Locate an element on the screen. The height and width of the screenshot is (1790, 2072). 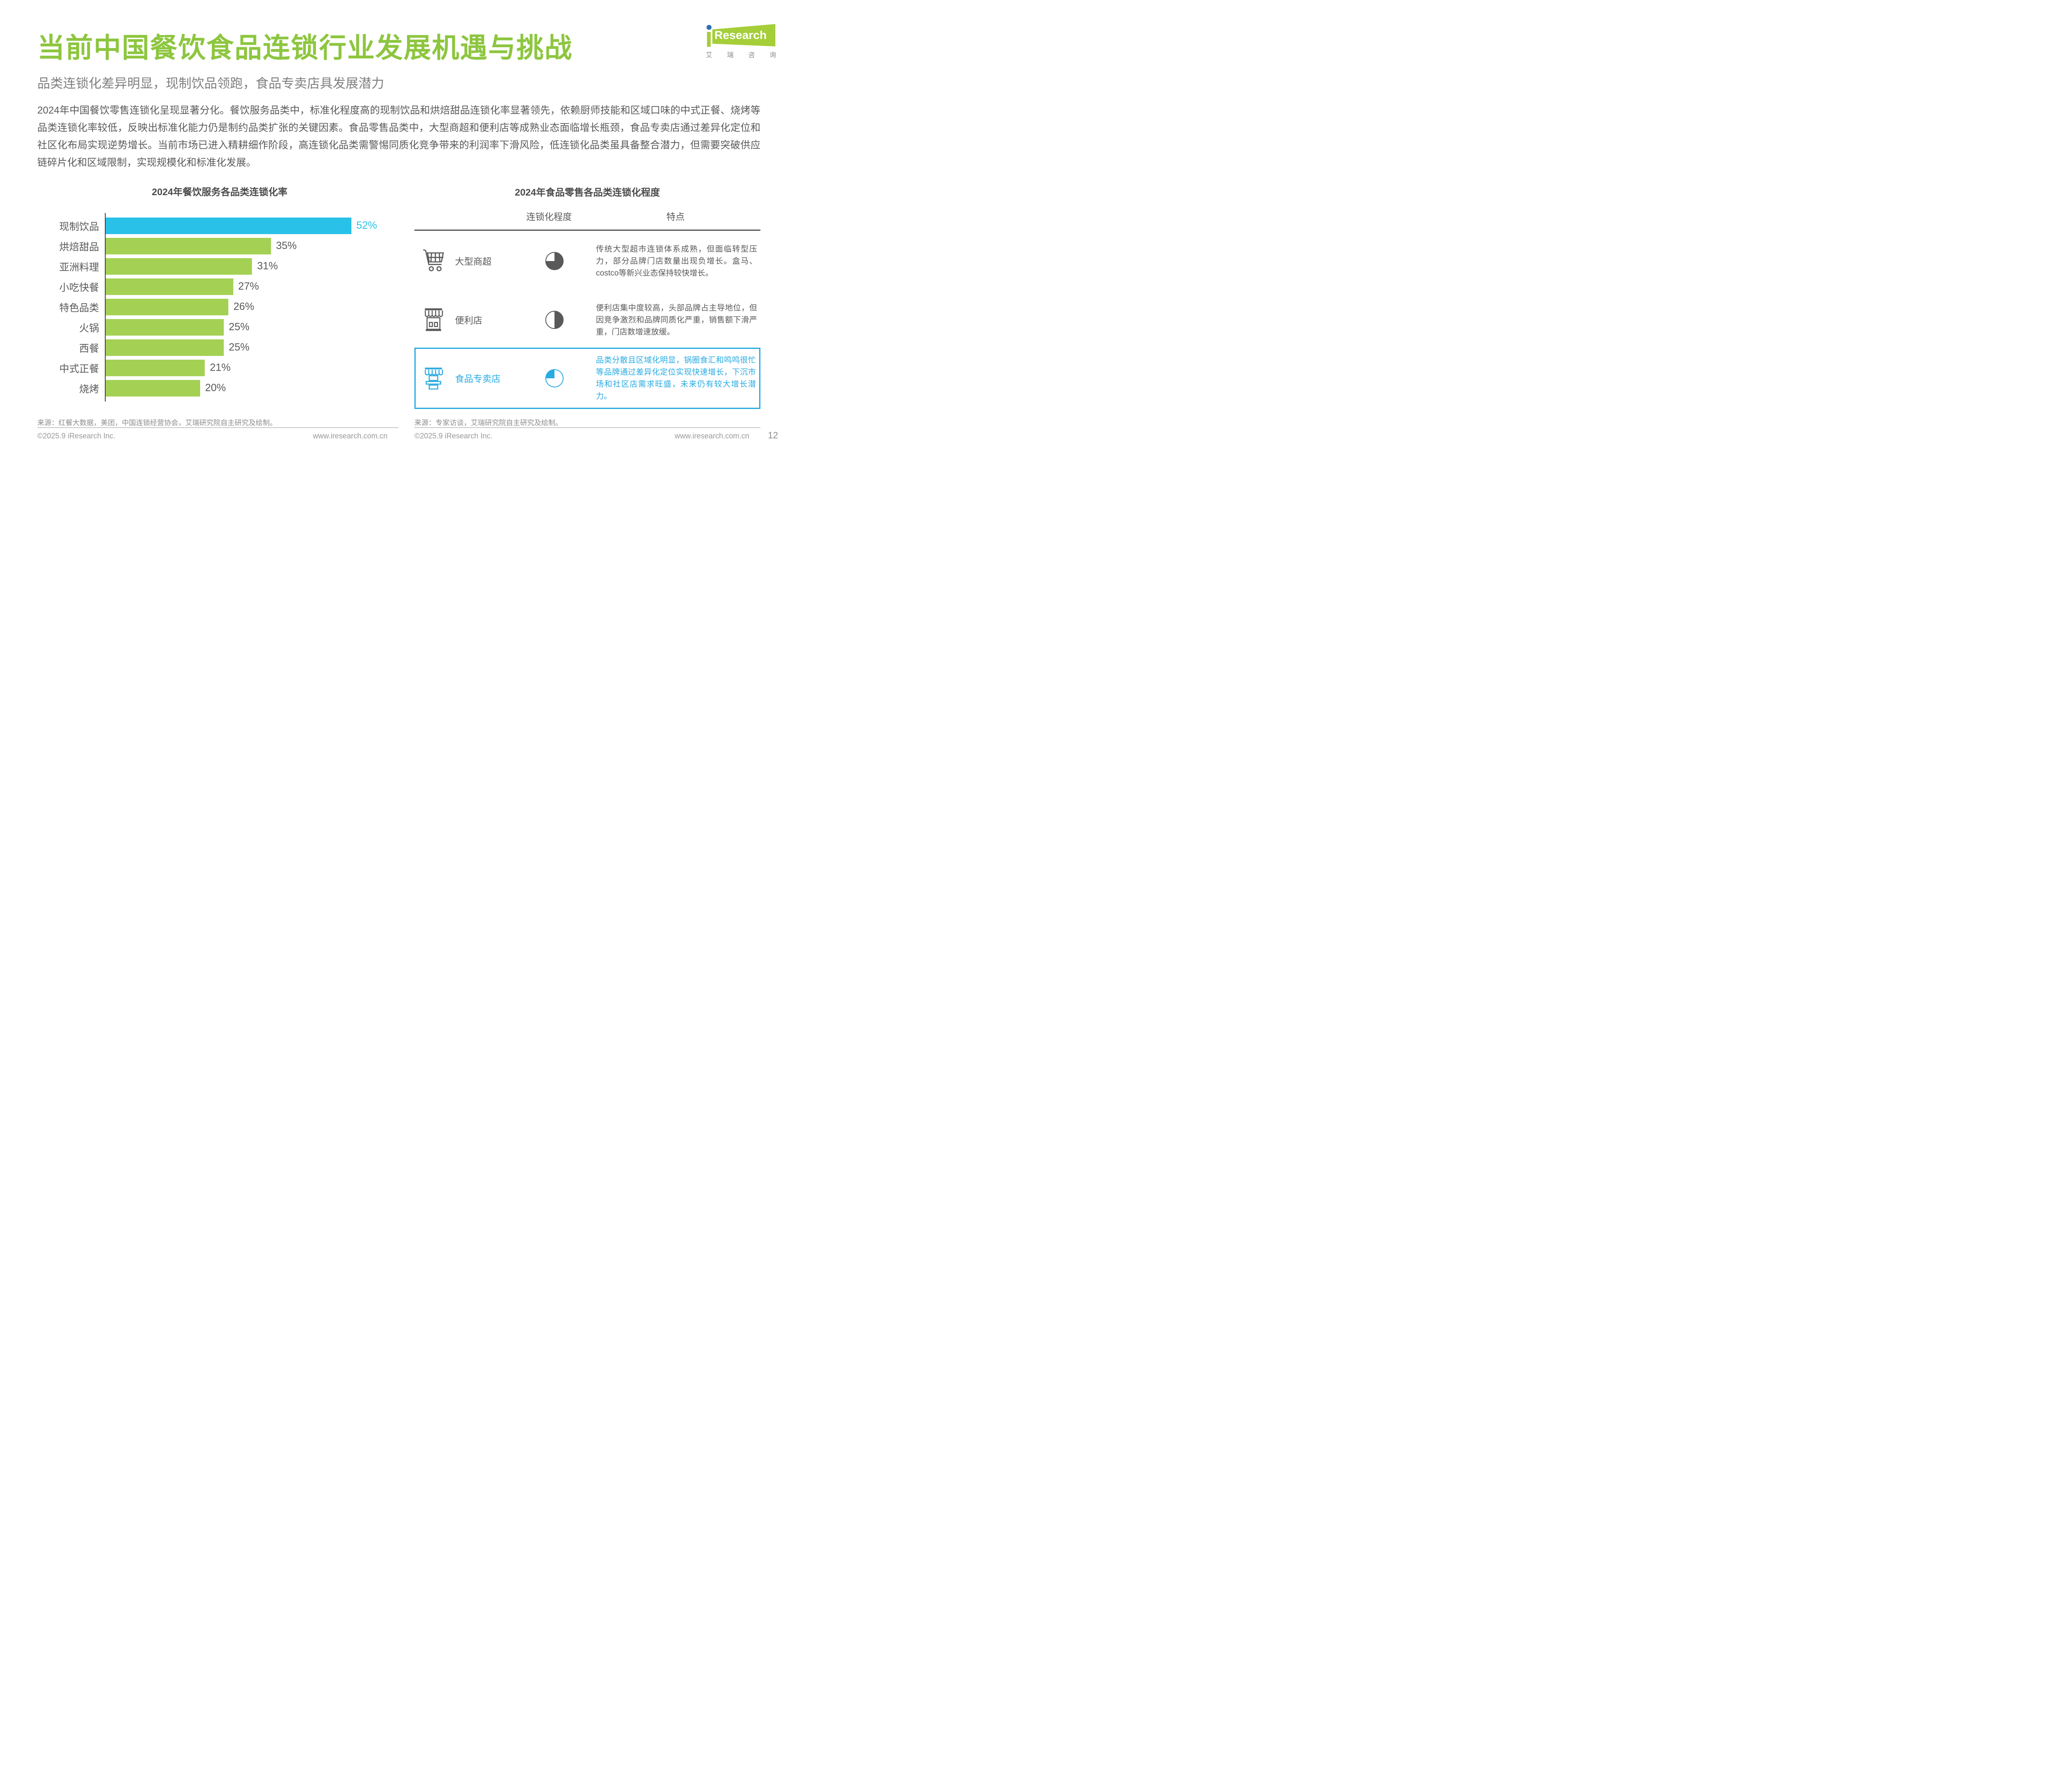
footer-divider-right is located at coordinates (587, 428).